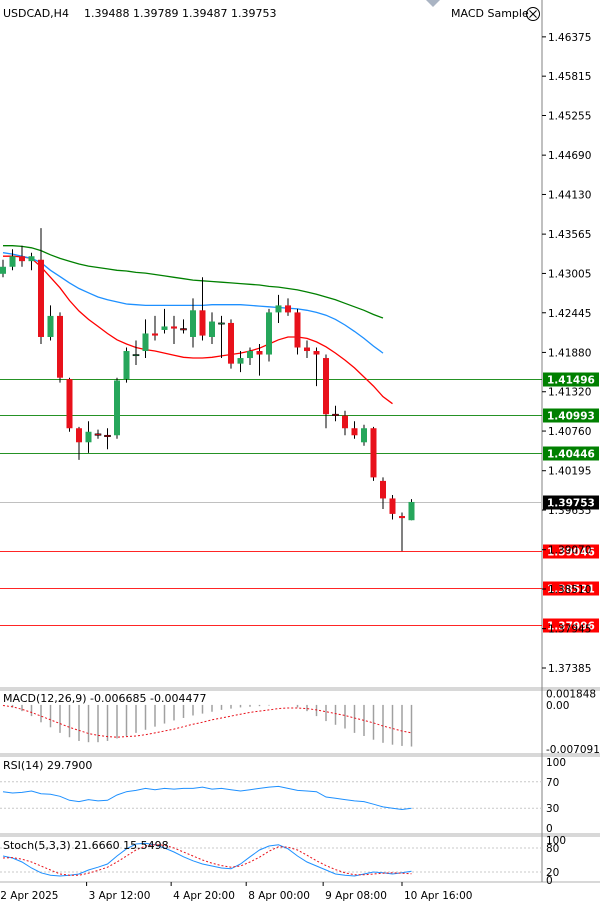 This screenshot has height=905, width=600. Describe the element at coordinates (549, 881) in the screenshot. I see `stoch-tick-label: 0` at that location.